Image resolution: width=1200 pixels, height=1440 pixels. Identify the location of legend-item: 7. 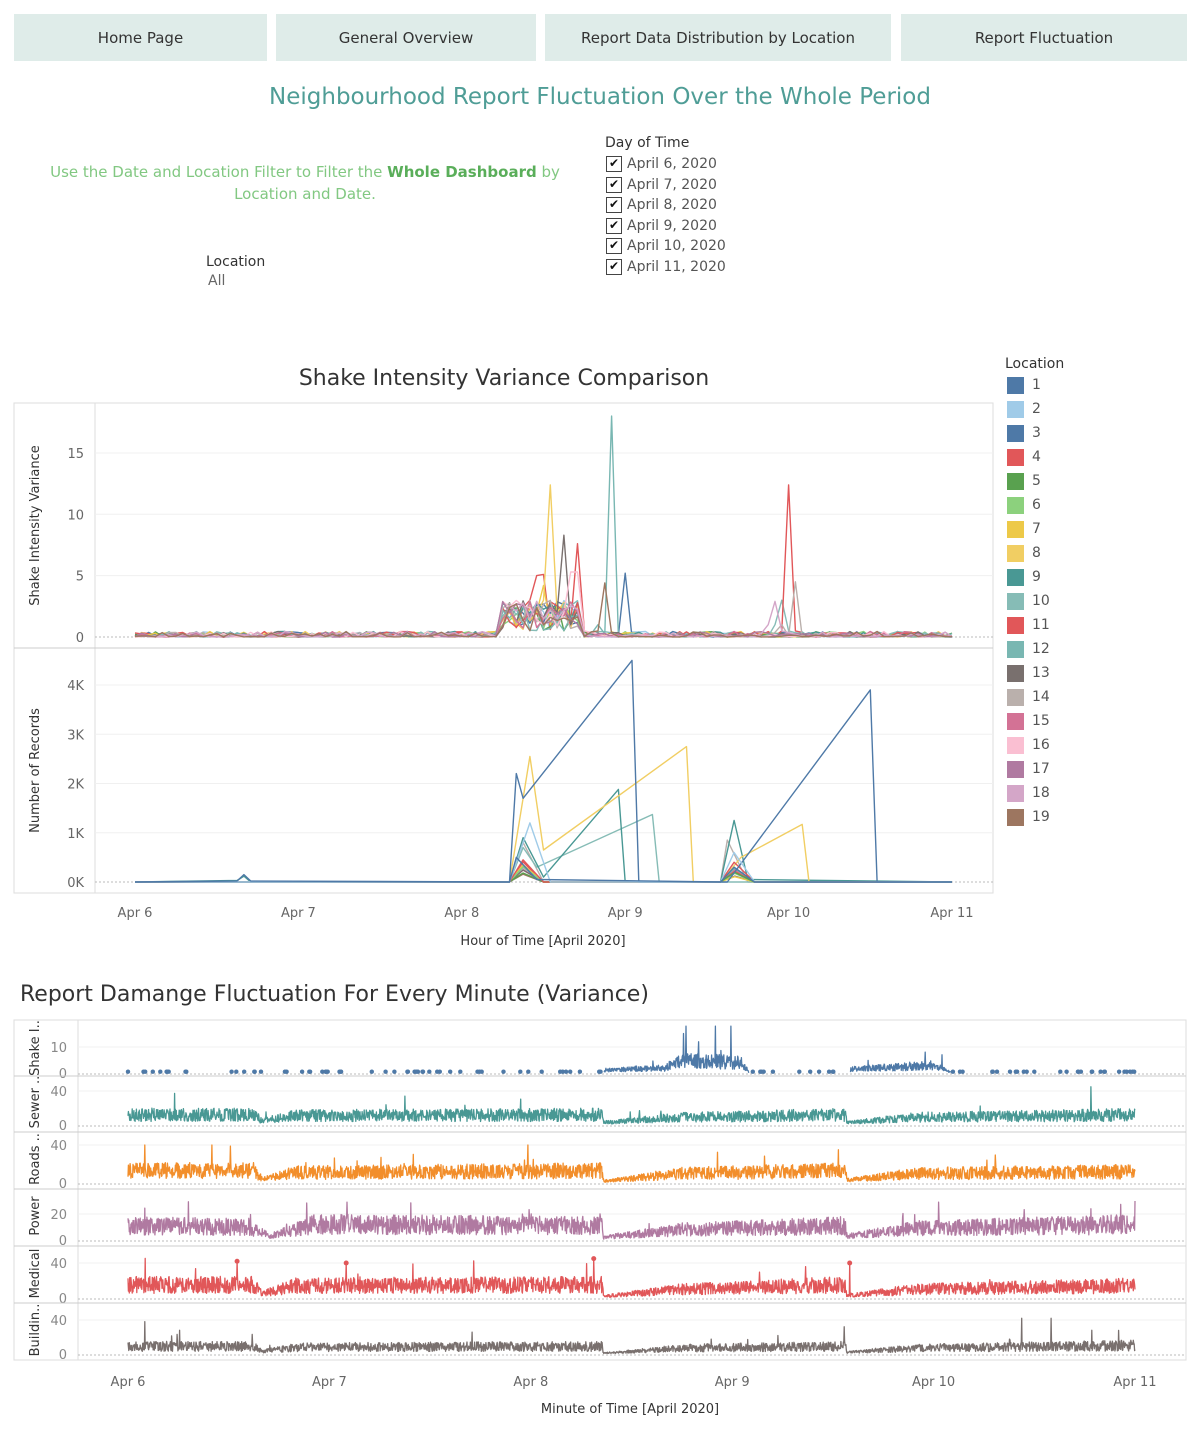
(1024, 529).